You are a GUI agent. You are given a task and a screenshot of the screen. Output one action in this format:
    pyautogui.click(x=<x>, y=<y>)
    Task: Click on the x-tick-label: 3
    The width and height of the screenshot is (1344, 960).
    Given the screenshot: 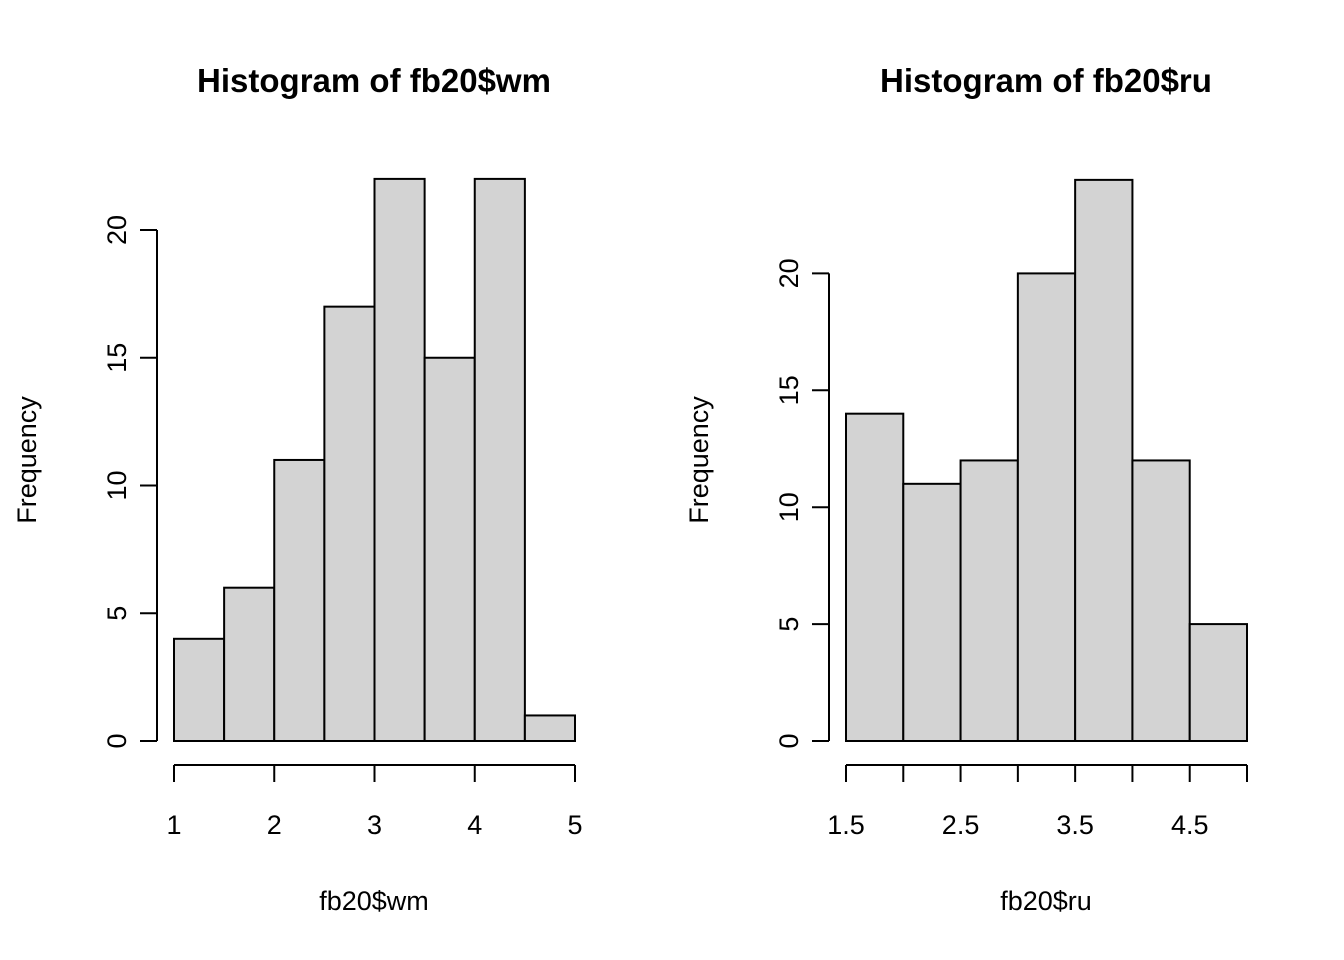 What is the action you would take?
    pyautogui.click(x=374, y=825)
    